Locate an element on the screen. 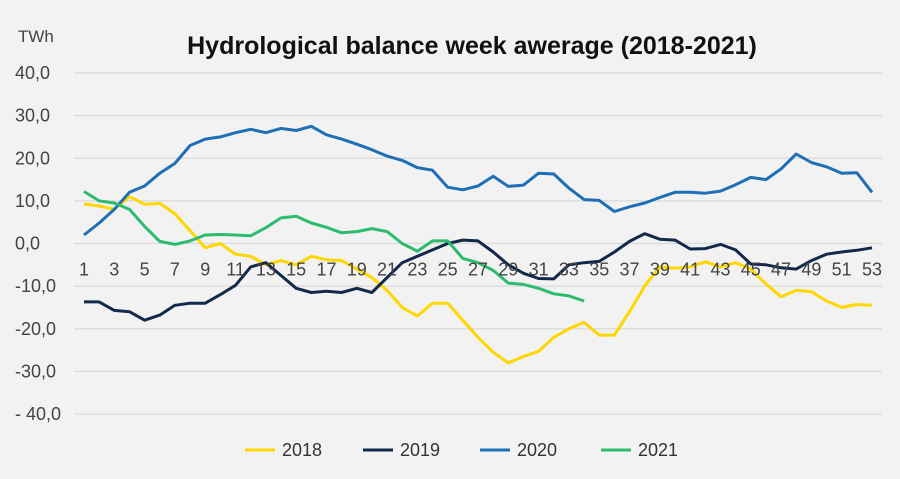 Image resolution: width=900 pixels, height=479 pixels. legend-item-2021: 2021 is located at coordinates (639, 450).